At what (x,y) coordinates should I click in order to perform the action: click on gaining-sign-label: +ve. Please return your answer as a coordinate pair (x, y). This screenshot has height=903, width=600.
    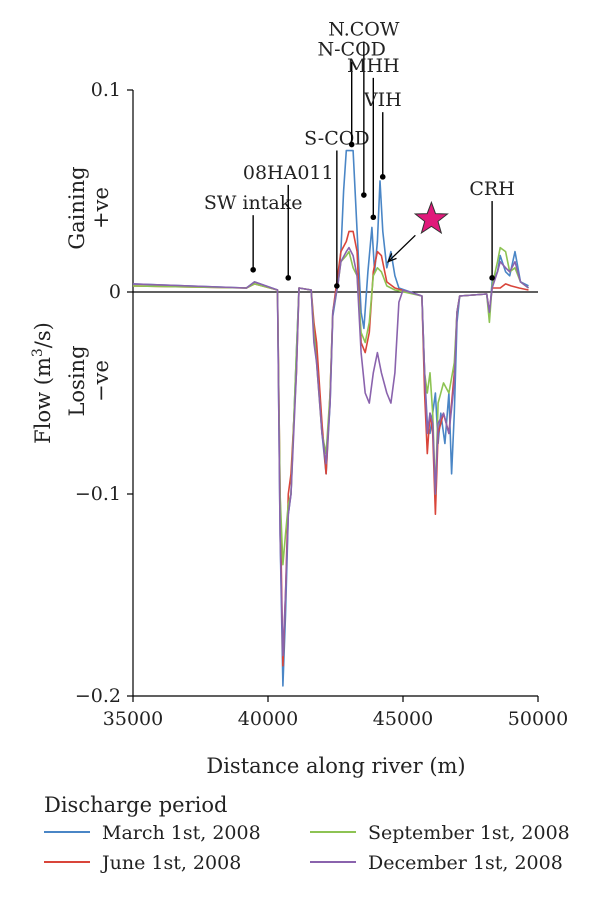
    Looking at the image, I should click on (101, 208).